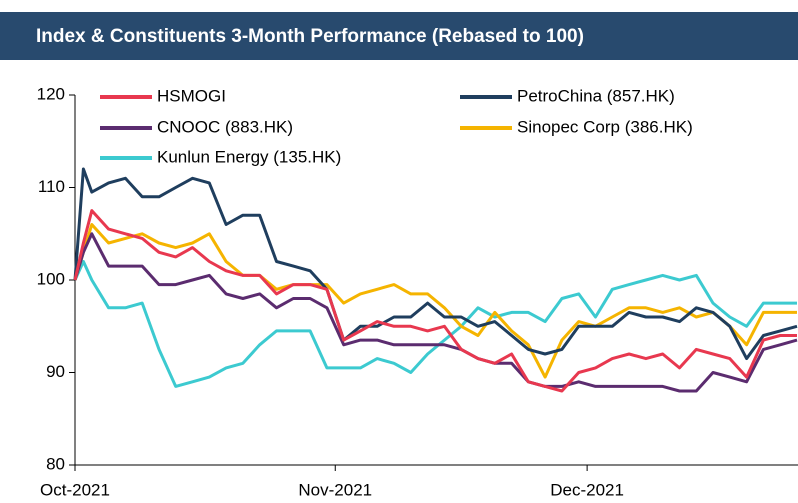  Describe the element at coordinates (55, 463) in the screenshot. I see `y-tick-label: 80` at that location.